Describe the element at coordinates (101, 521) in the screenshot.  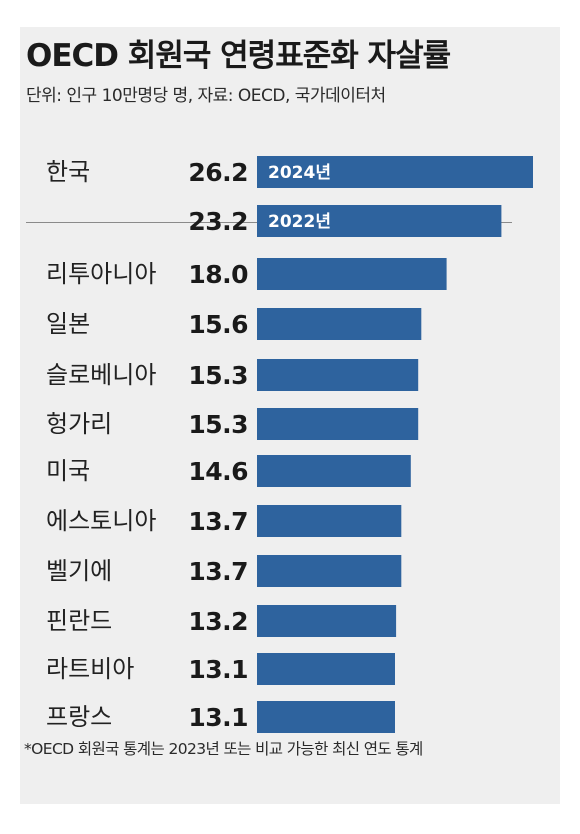
I see `country-label: 에스토니아` at that location.